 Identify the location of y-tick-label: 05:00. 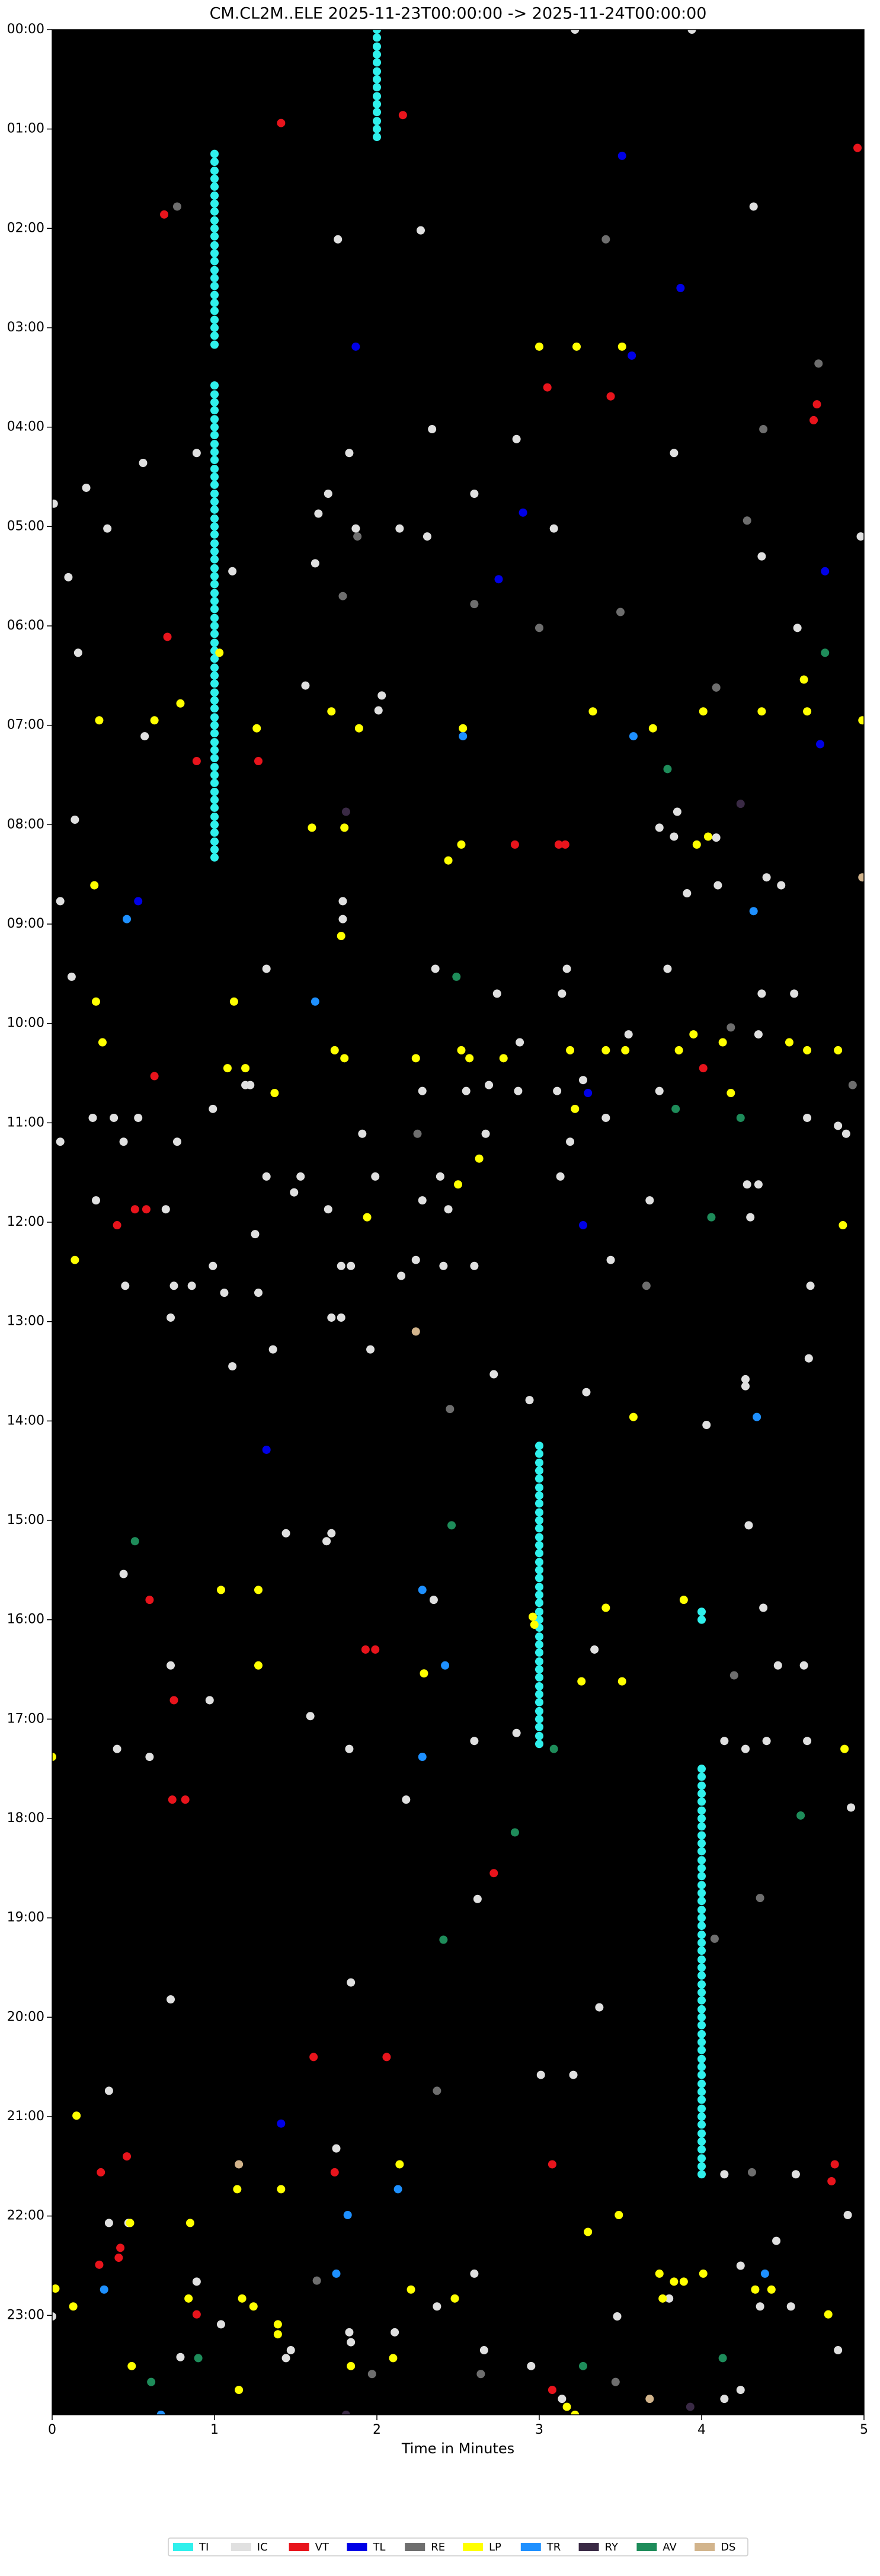
(25, 526).